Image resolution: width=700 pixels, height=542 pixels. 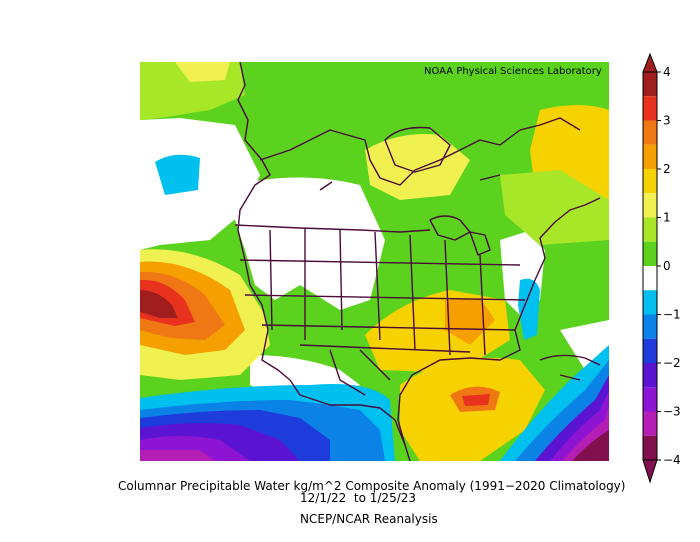 I want to click on caption-dates: 12/1/22 to 1/25/23, so click(x=358, y=498).